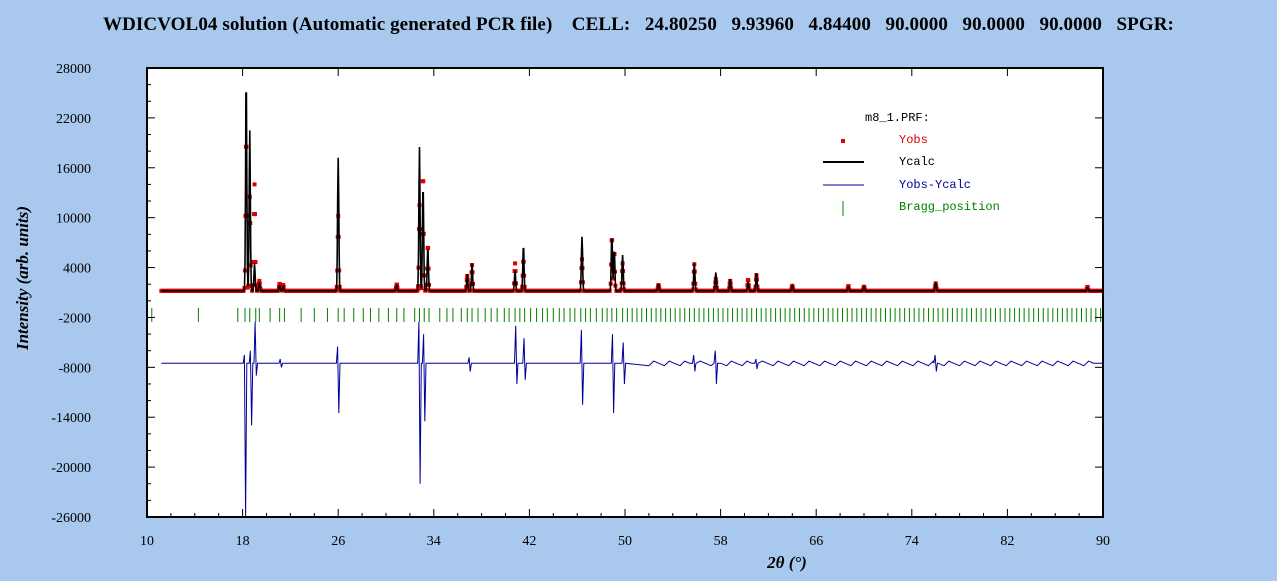 The image size is (1277, 581). Describe the element at coordinates (147, 541) in the screenshot. I see `x-tick-label-0: 10` at that location.